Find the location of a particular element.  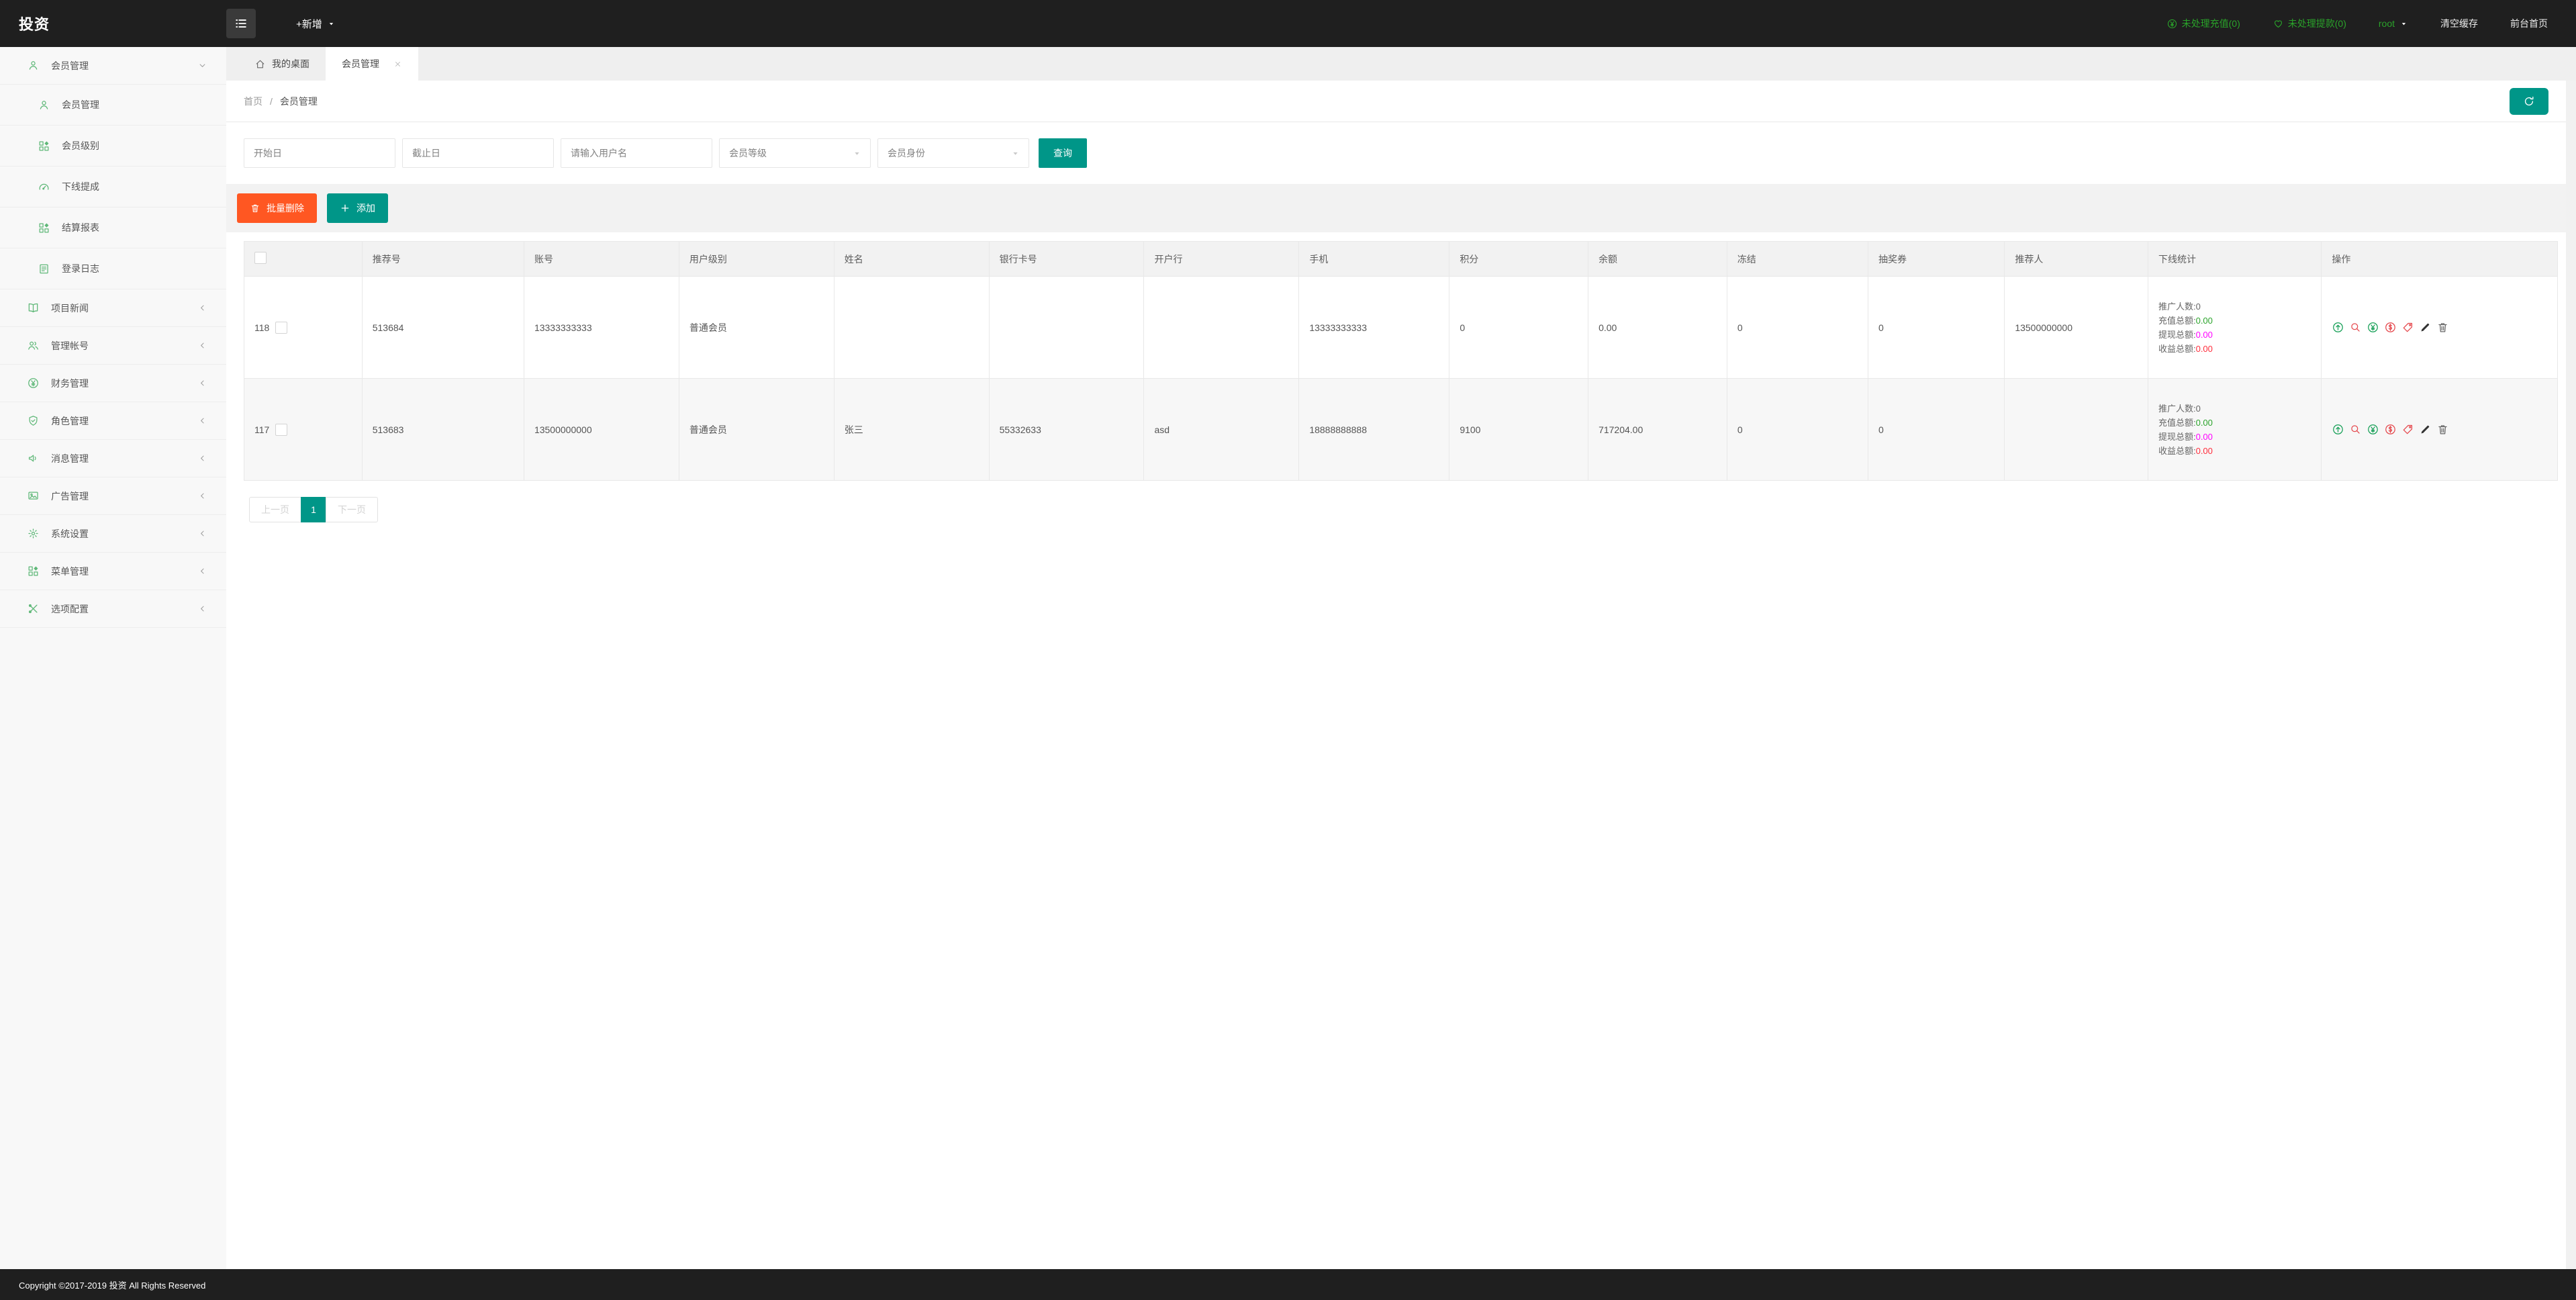

plus-icon is located at coordinates (345, 208).